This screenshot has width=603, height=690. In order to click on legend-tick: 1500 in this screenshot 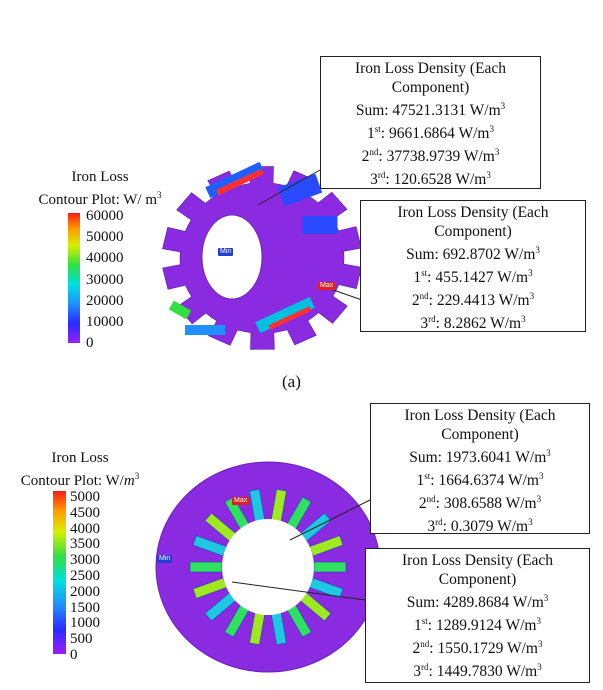, I will do `click(85, 607)`.